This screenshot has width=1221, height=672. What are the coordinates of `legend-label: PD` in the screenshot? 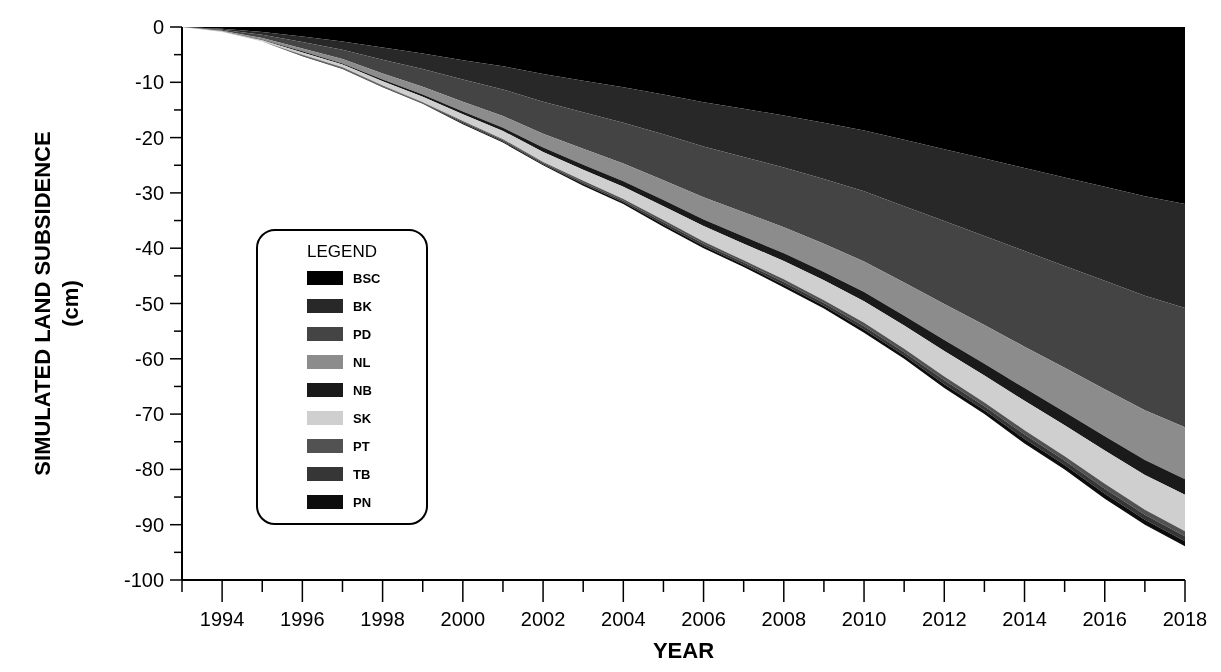 It's located at (362, 334).